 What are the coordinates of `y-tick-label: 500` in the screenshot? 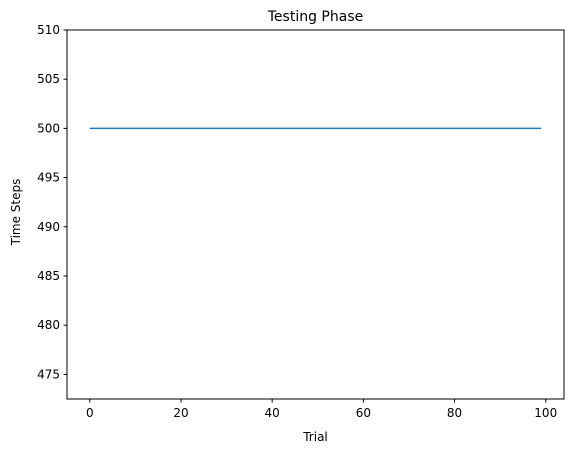 It's located at (48, 128).